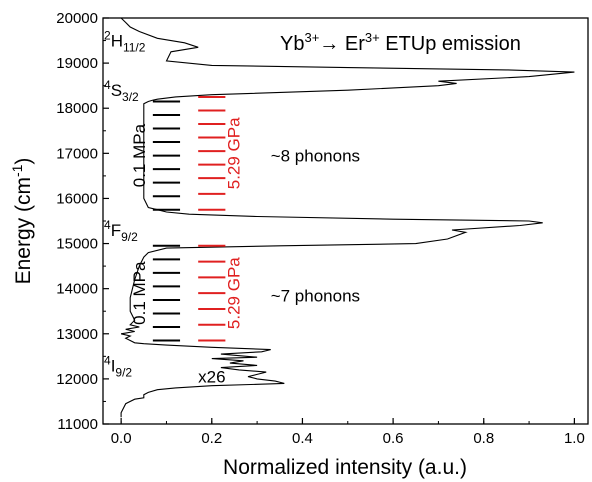 The height and width of the screenshot is (482, 592). Describe the element at coordinates (77, 379) in the screenshot. I see `y-tick-label: 12000` at that location.